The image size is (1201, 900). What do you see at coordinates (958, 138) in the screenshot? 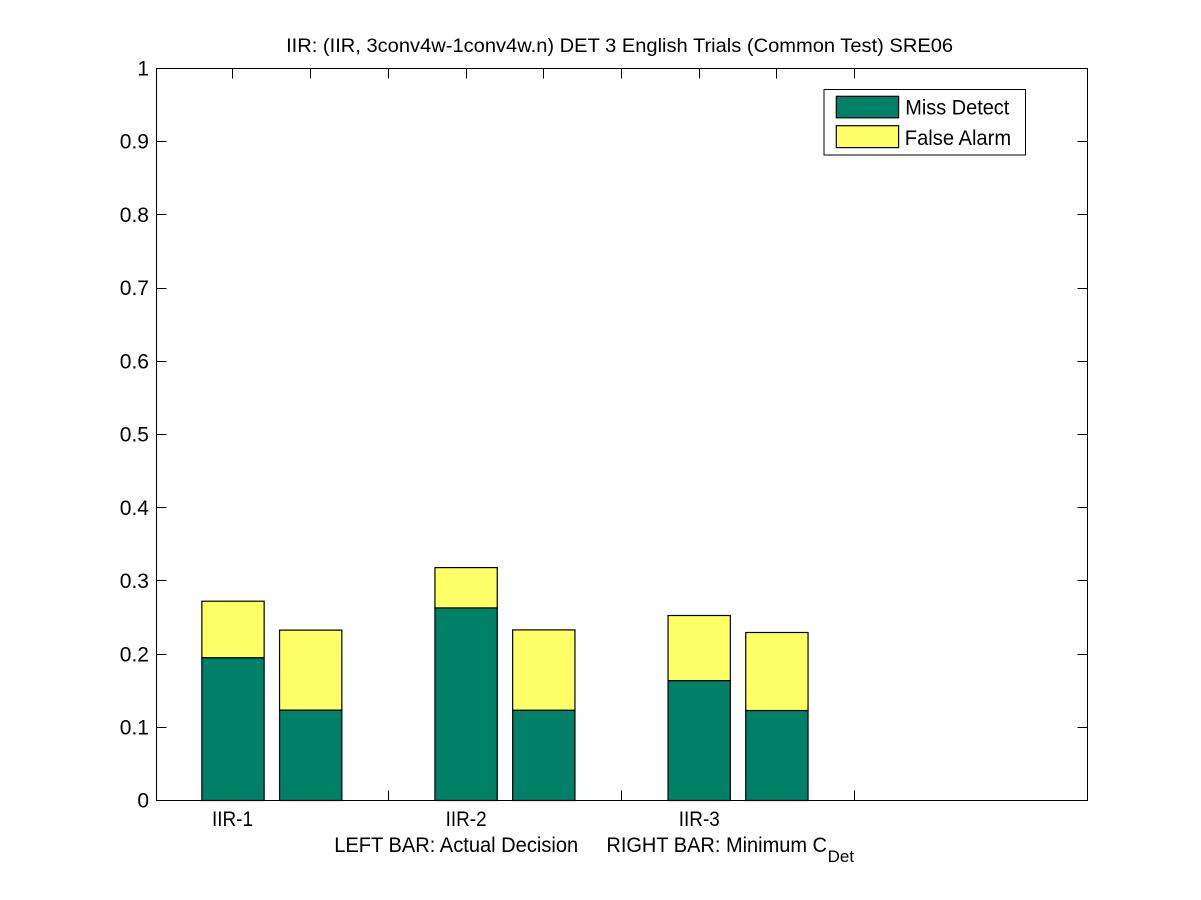
I see `svg-text: False Alarm` at bounding box center [958, 138].